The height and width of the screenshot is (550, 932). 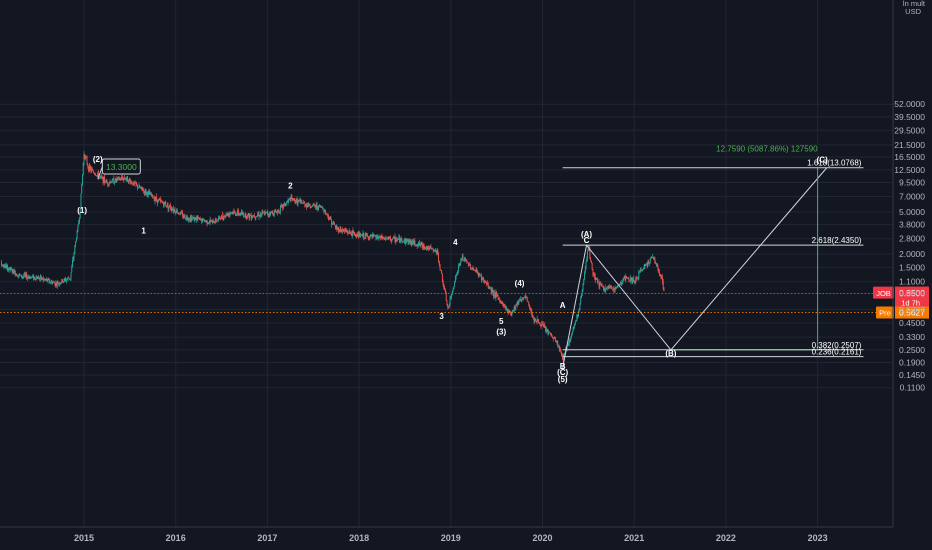 I want to click on fib-level-label: 0.236(0.2161), so click(x=837, y=352).